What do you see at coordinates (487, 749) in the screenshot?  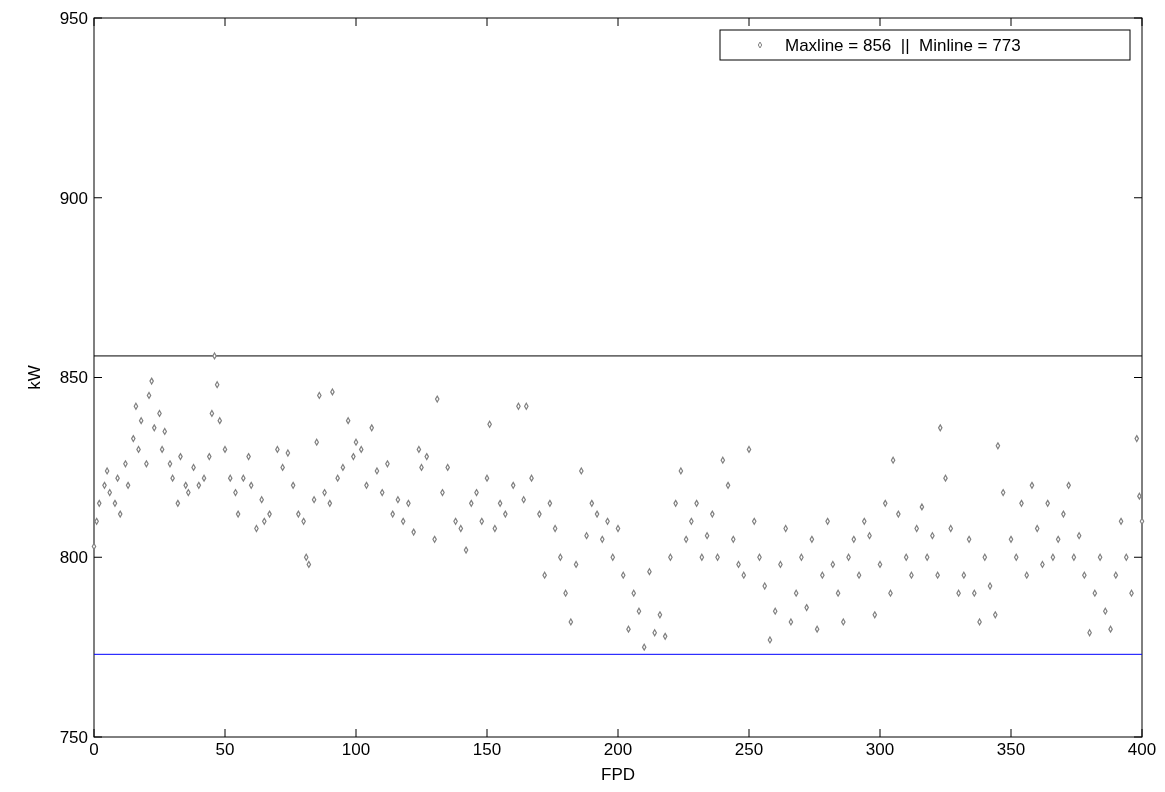 I see `x-tick-label: 150` at bounding box center [487, 749].